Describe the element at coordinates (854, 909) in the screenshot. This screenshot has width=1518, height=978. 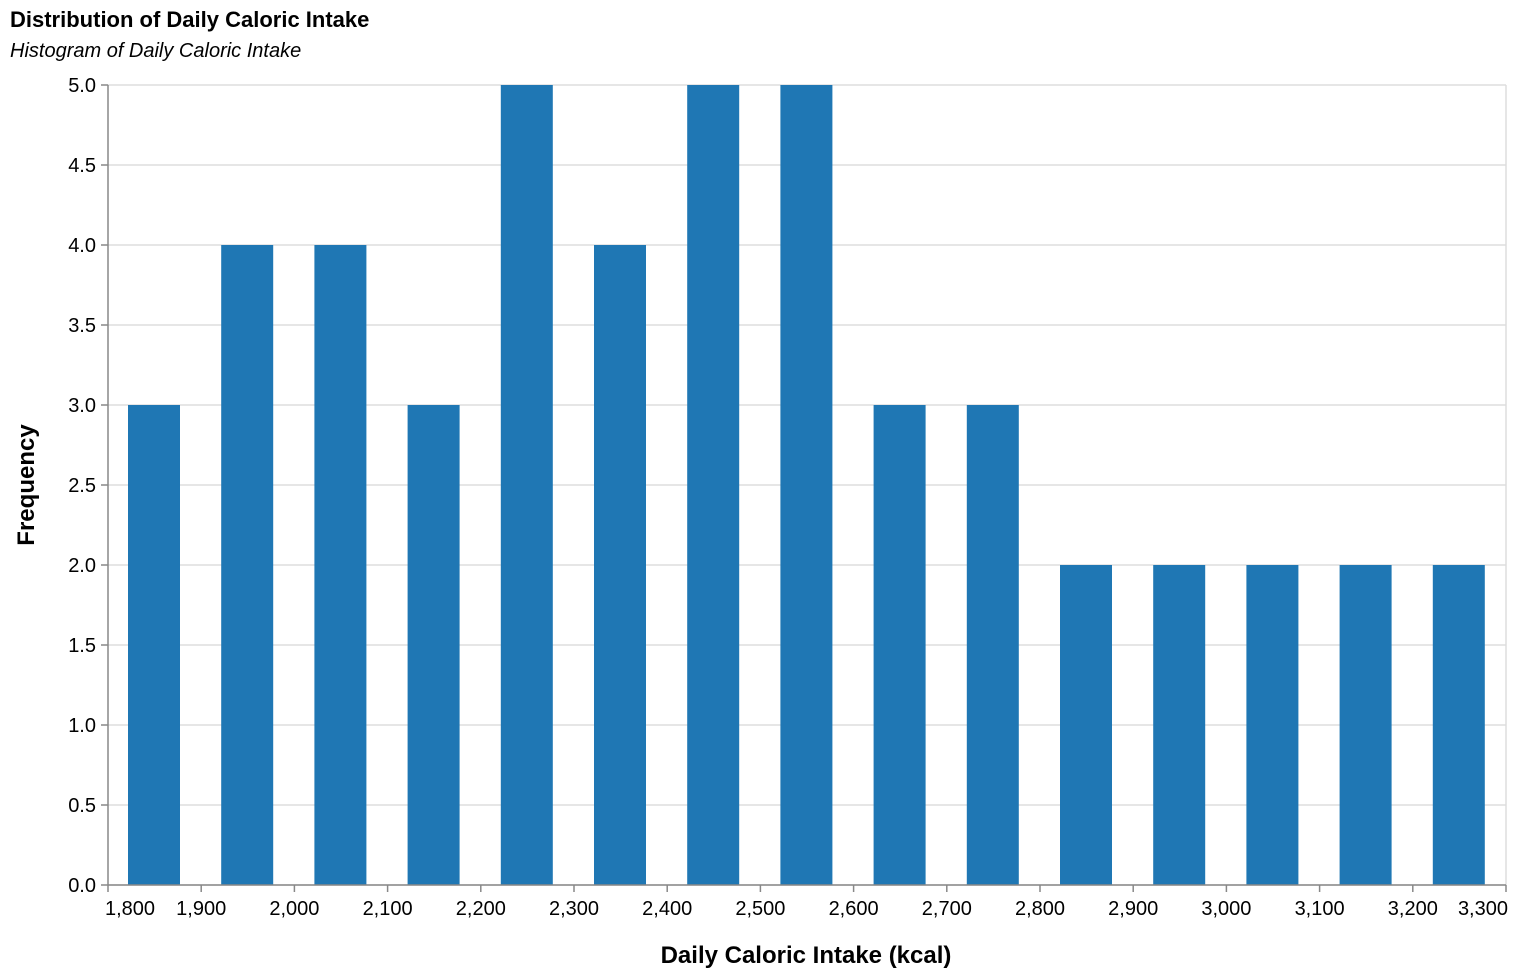
I see `x-tick-label: 2,600` at that location.